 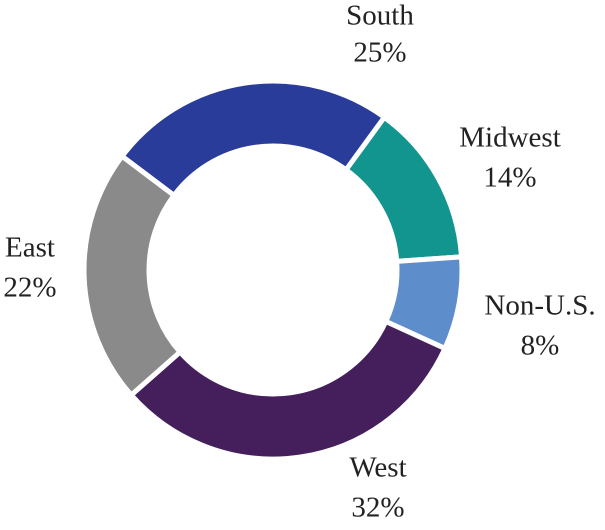 I want to click on slice-value-label: 22%, so click(x=29, y=288).